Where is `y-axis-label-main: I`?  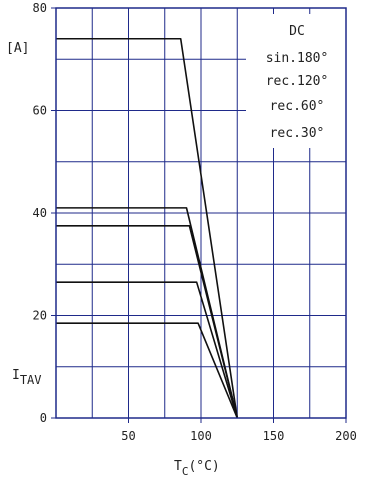 y-axis-label-main: I is located at coordinates (16, 375).